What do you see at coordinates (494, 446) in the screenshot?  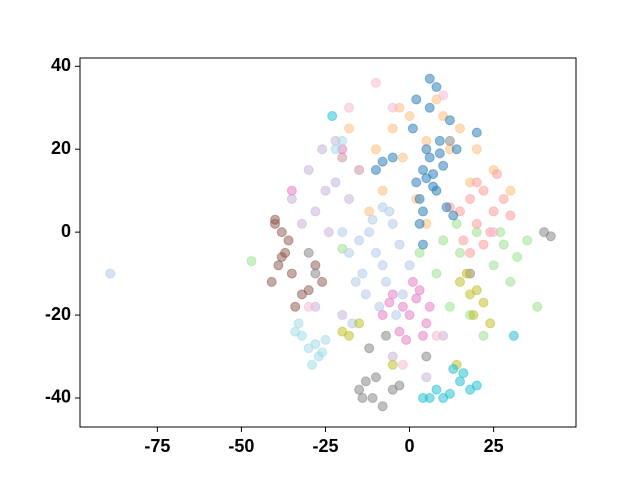 I see `x-tick-label: 25` at bounding box center [494, 446].